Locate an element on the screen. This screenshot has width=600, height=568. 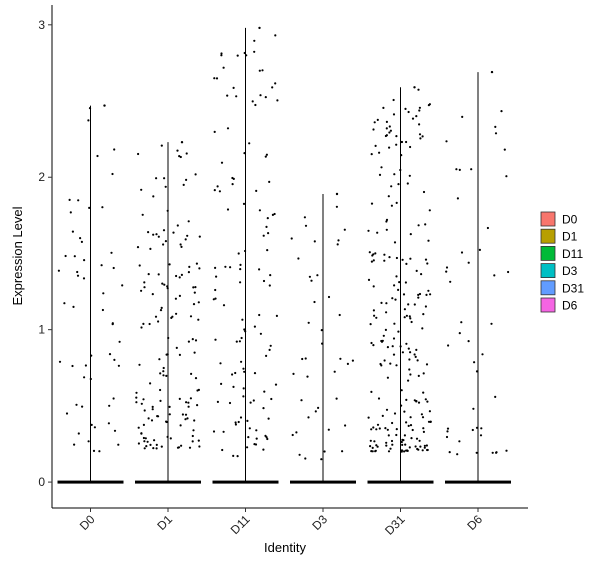
x-axis-title: Identity is located at coordinates (285, 547).